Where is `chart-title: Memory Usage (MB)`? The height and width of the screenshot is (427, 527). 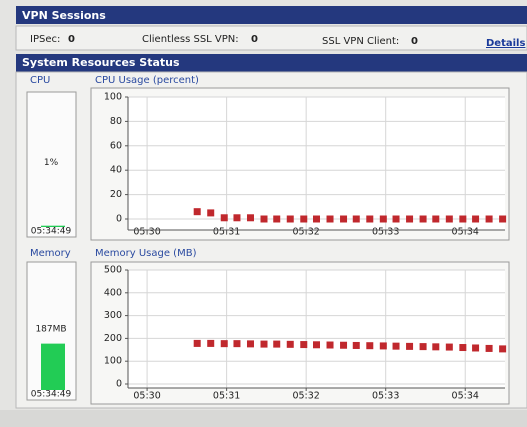 chart-title: Memory Usage (MB) is located at coordinates (146, 253).